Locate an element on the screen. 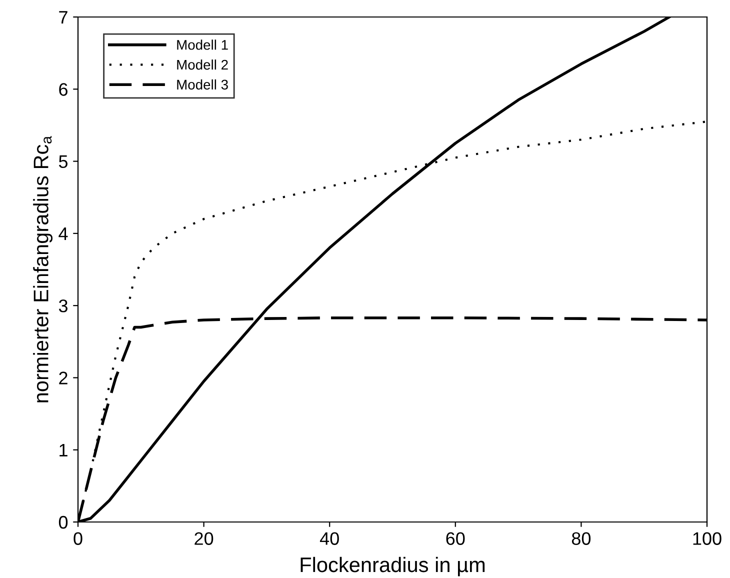 The height and width of the screenshot is (578, 730). x-tick-label: 100 is located at coordinates (707, 538).